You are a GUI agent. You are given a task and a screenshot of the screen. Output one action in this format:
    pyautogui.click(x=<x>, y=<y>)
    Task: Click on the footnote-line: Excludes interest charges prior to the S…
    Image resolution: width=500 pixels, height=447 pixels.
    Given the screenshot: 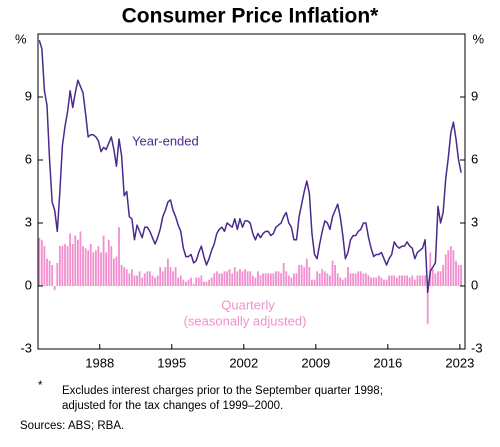 What is the action you would take?
    pyautogui.click(x=222, y=391)
    